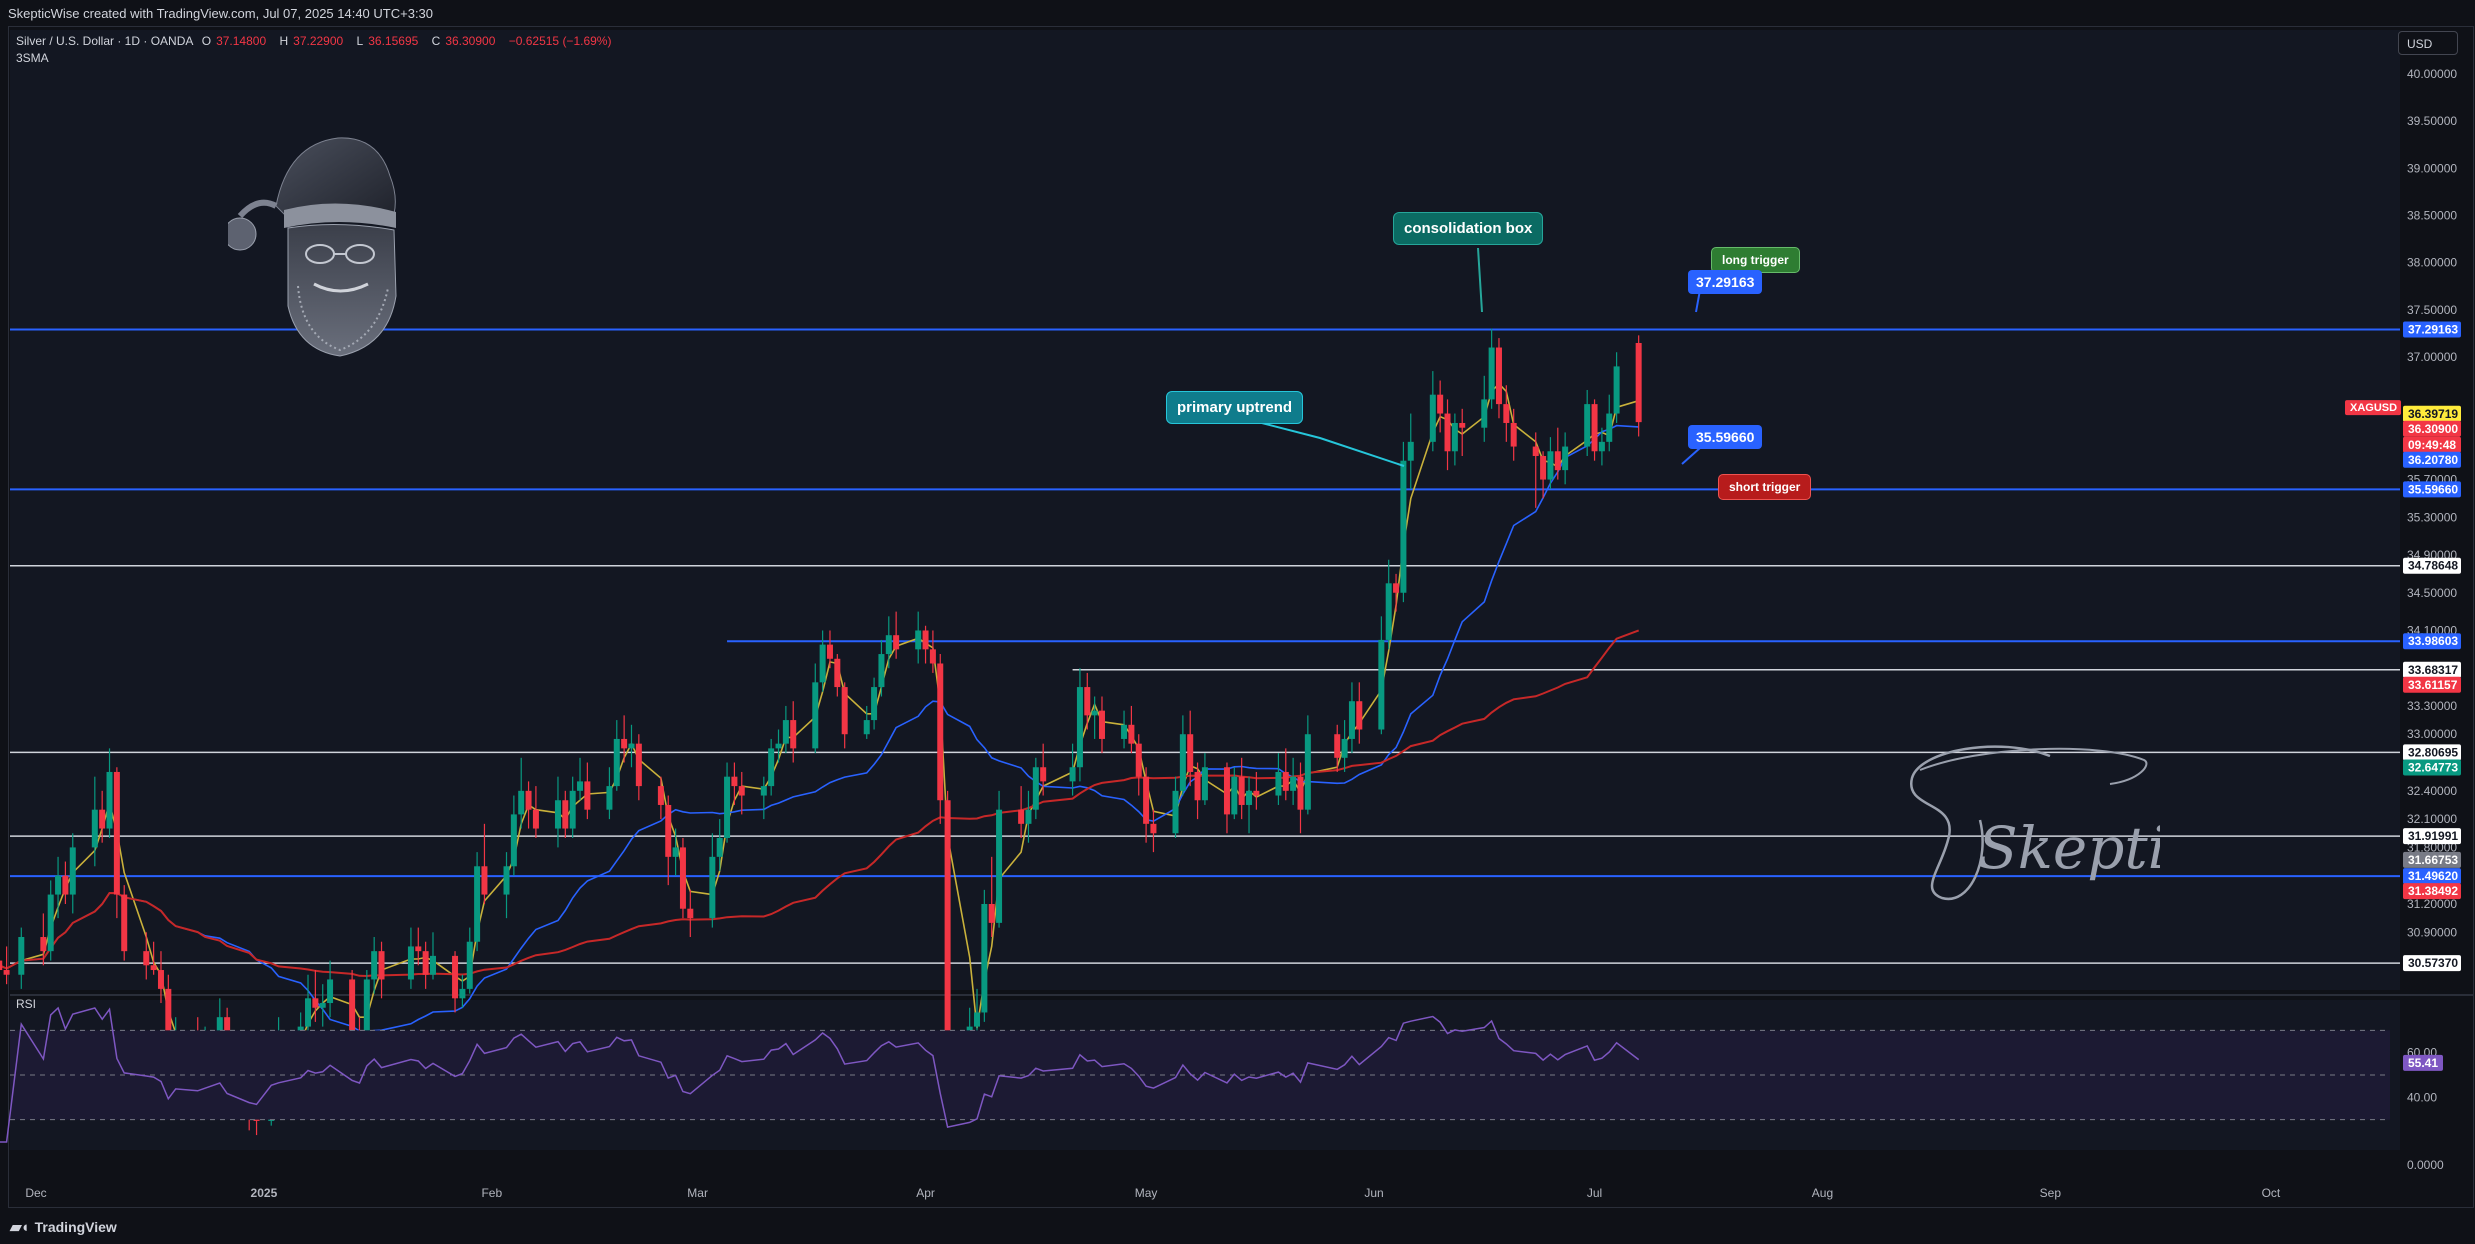 The width and height of the screenshot is (2475, 1244). I want to click on y-tick-13: 33.00000, so click(2432, 734).